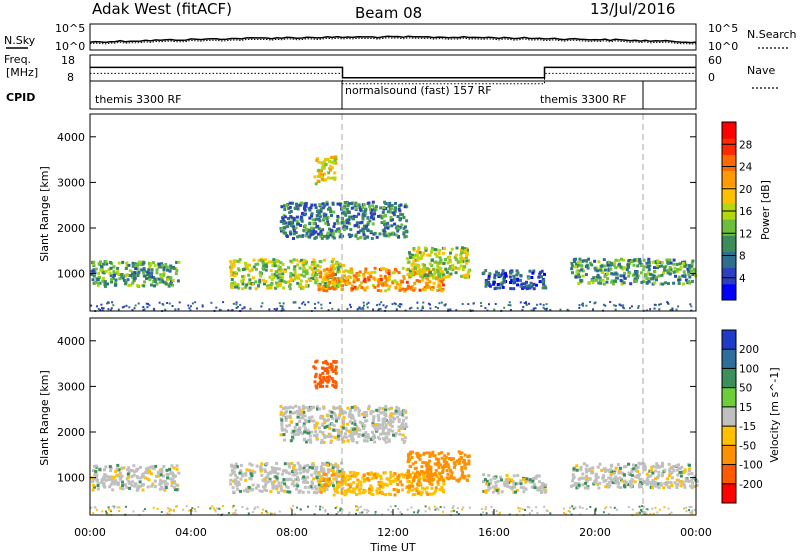  Describe the element at coordinates (772, 34) in the screenshot. I see `noise-search-label: N.Search` at that location.